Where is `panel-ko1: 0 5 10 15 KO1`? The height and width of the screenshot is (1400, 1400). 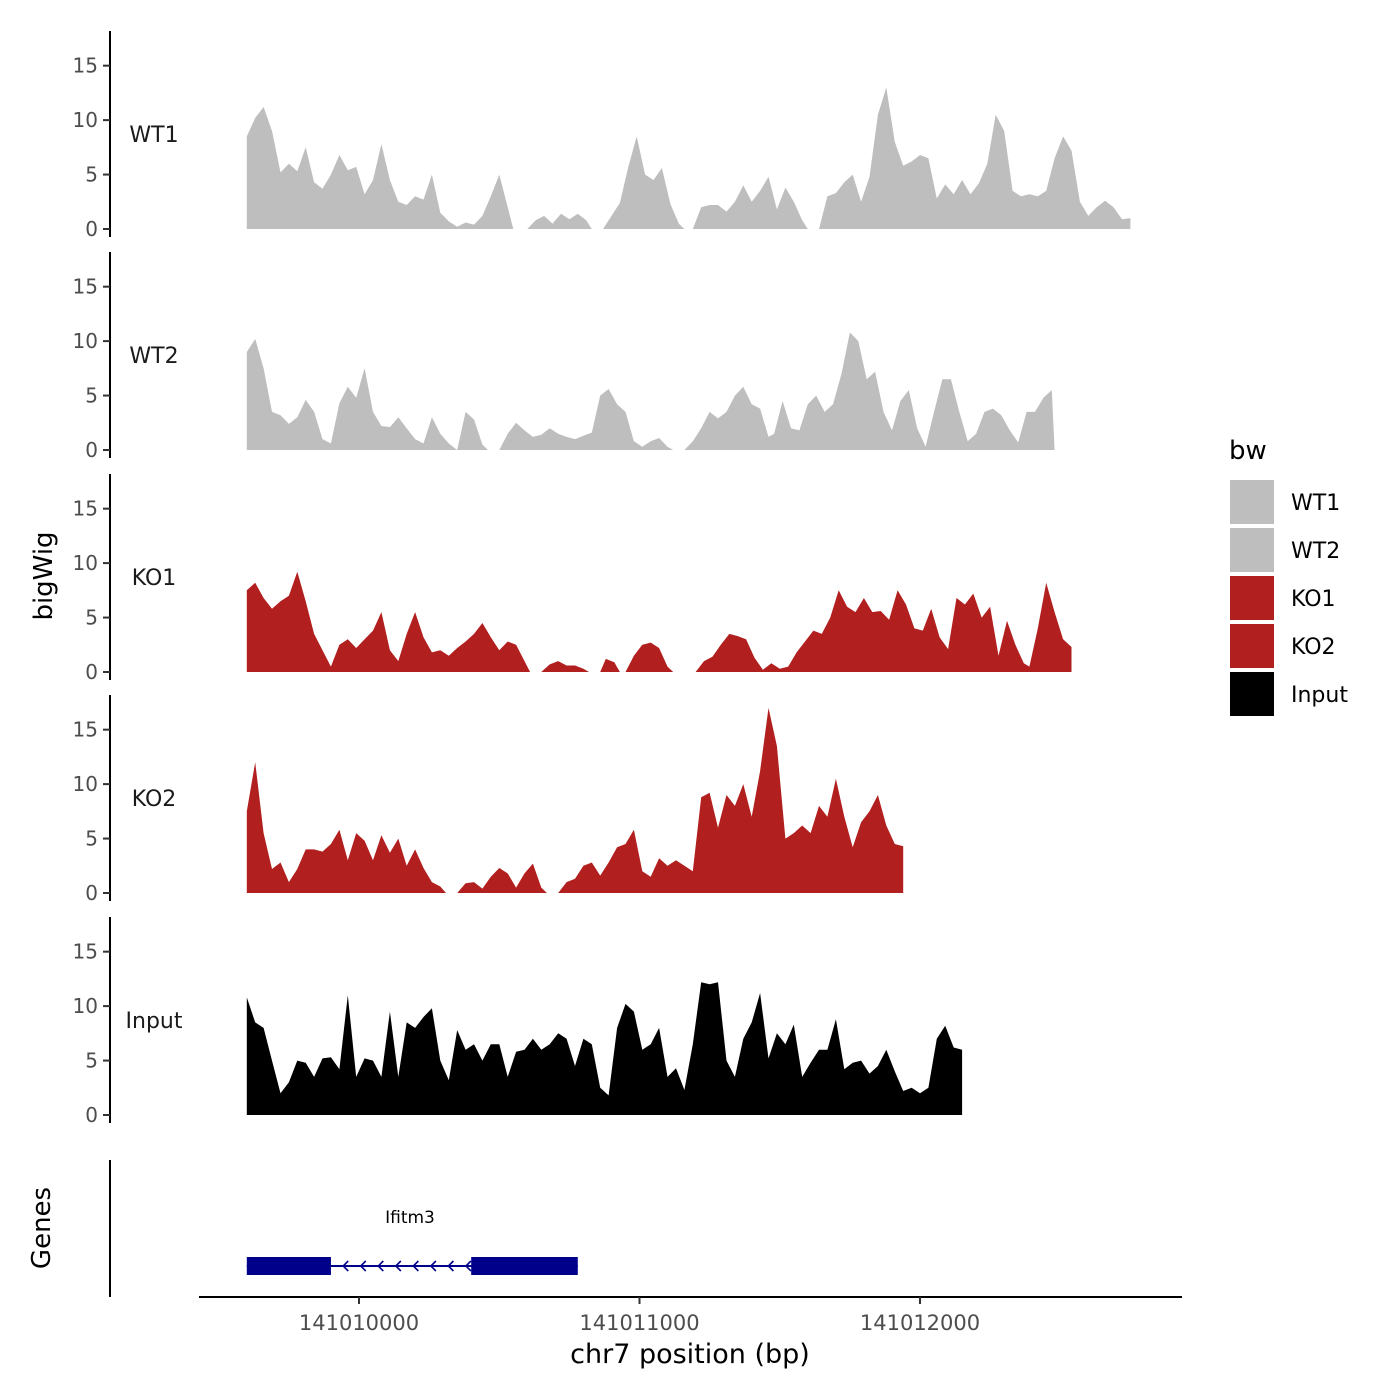
panel-ko1: 0 5 10 15 KO1 is located at coordinates (572, 579).